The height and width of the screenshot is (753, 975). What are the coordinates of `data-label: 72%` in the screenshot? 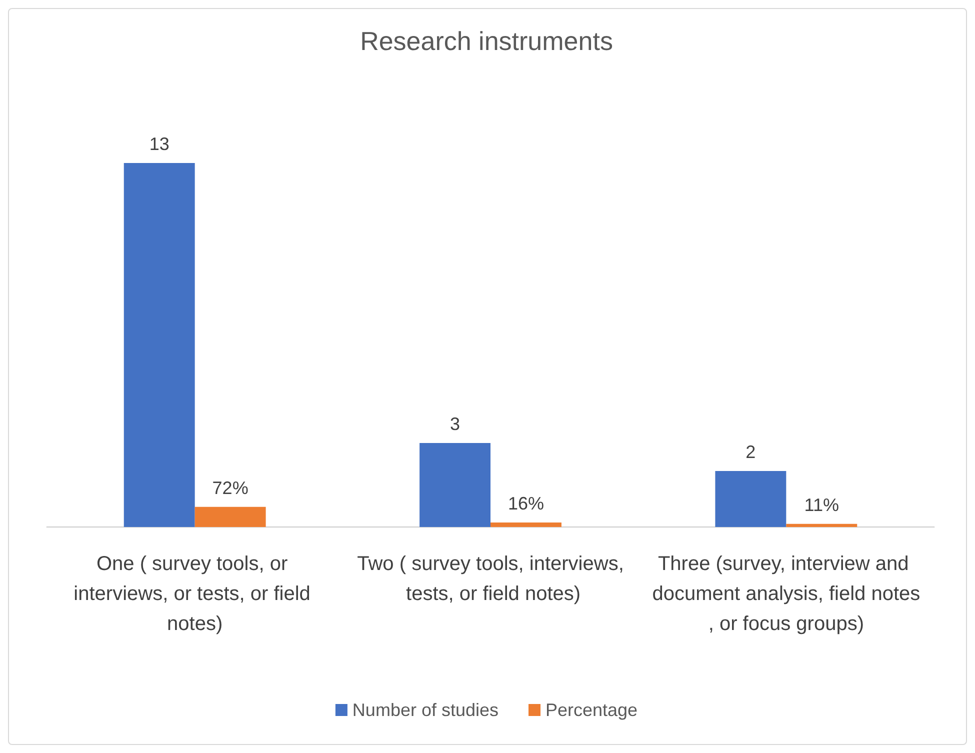 It's located at (230, 488).